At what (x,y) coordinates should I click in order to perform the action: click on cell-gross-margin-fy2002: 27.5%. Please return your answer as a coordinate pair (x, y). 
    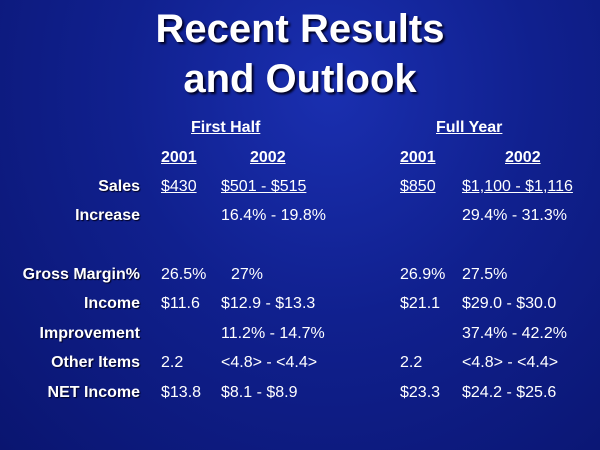
    Looking at the image, I should click on (485, 274).